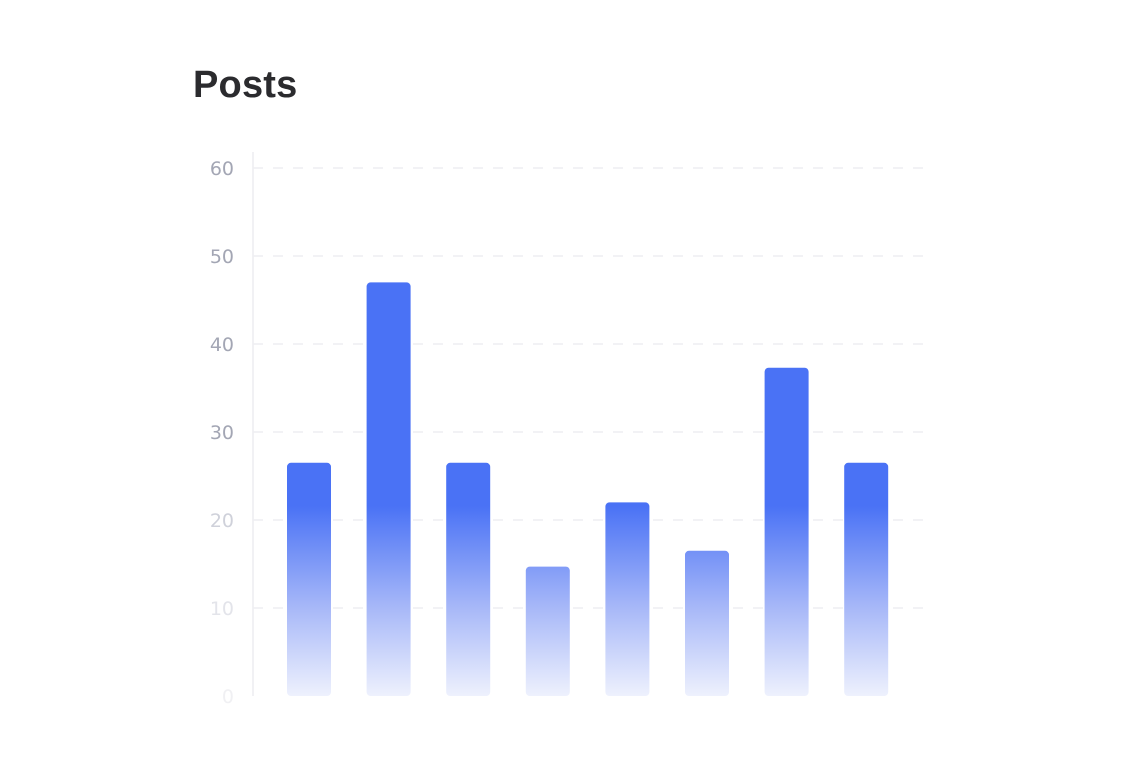 Image resolution: width=1140 pixels, height=760 pixels. What do you see at coordinates (245, 85) in the screenshot?
I see `chart-title: Posts` at bounding box center [245, 85].